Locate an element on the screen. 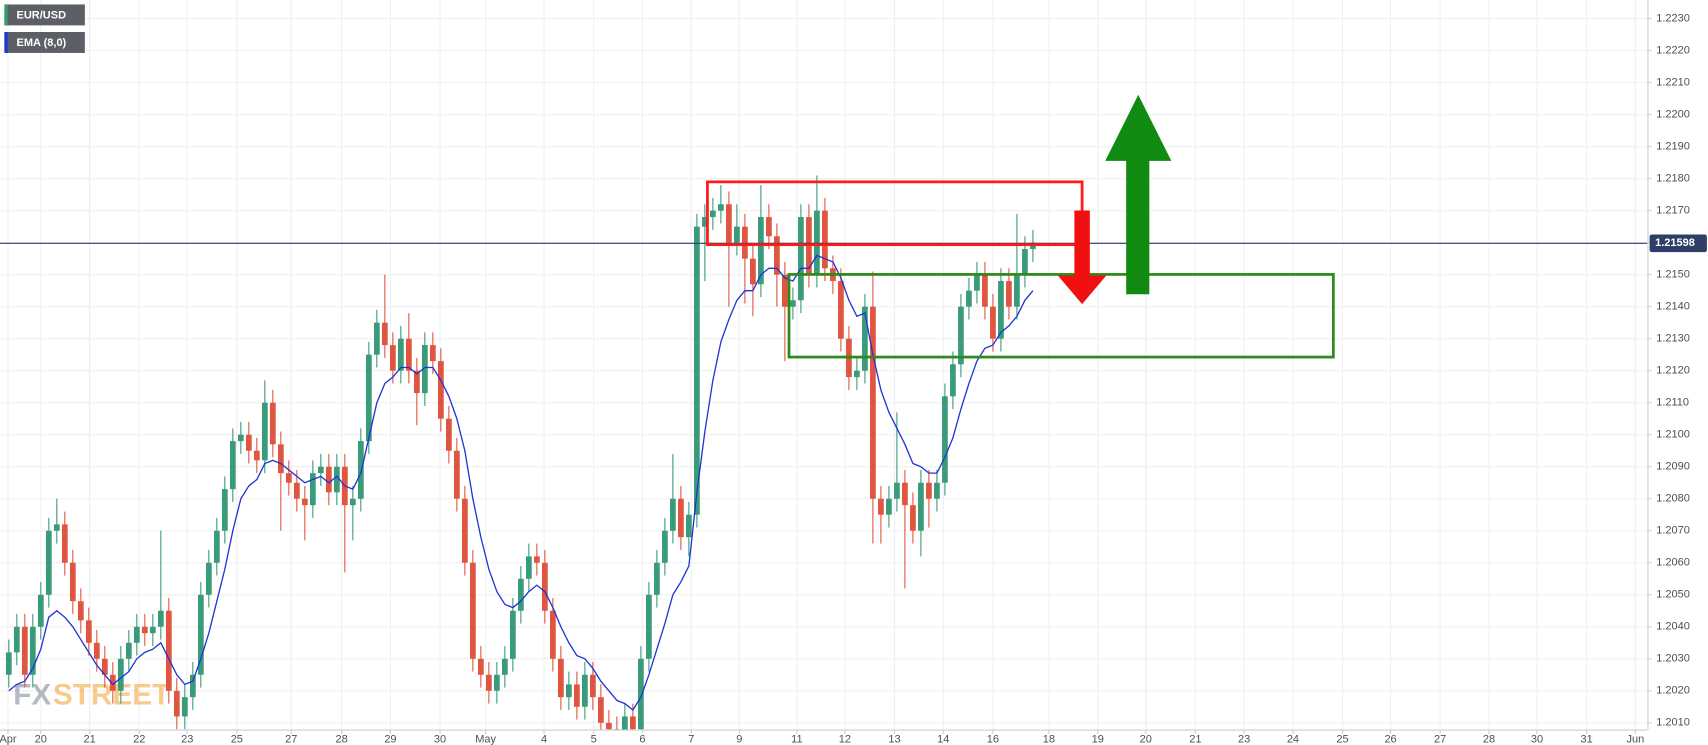  x-tick-label: 9 is located at coordinates (739, 739).